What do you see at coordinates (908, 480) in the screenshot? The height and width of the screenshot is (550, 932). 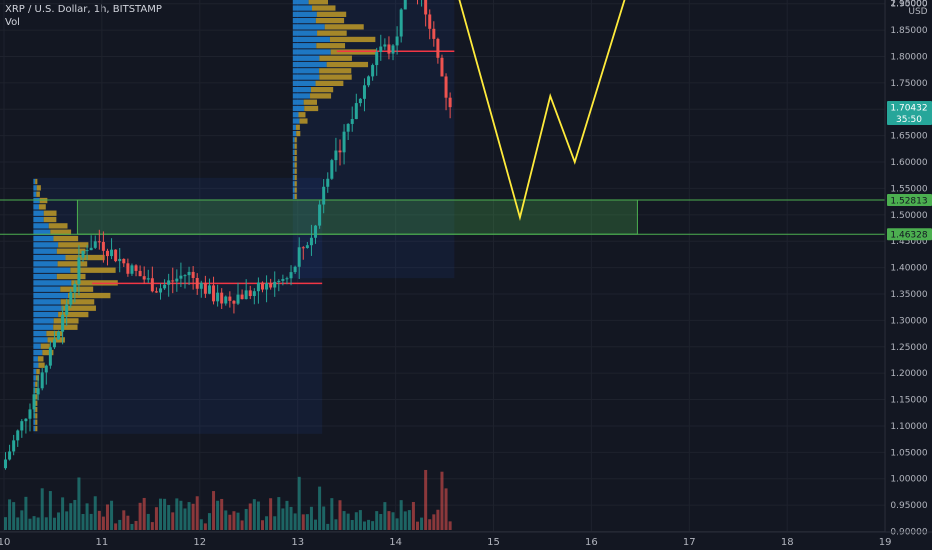 I see `y-tick-label: 1.00000` at bounding box center [908, 480].